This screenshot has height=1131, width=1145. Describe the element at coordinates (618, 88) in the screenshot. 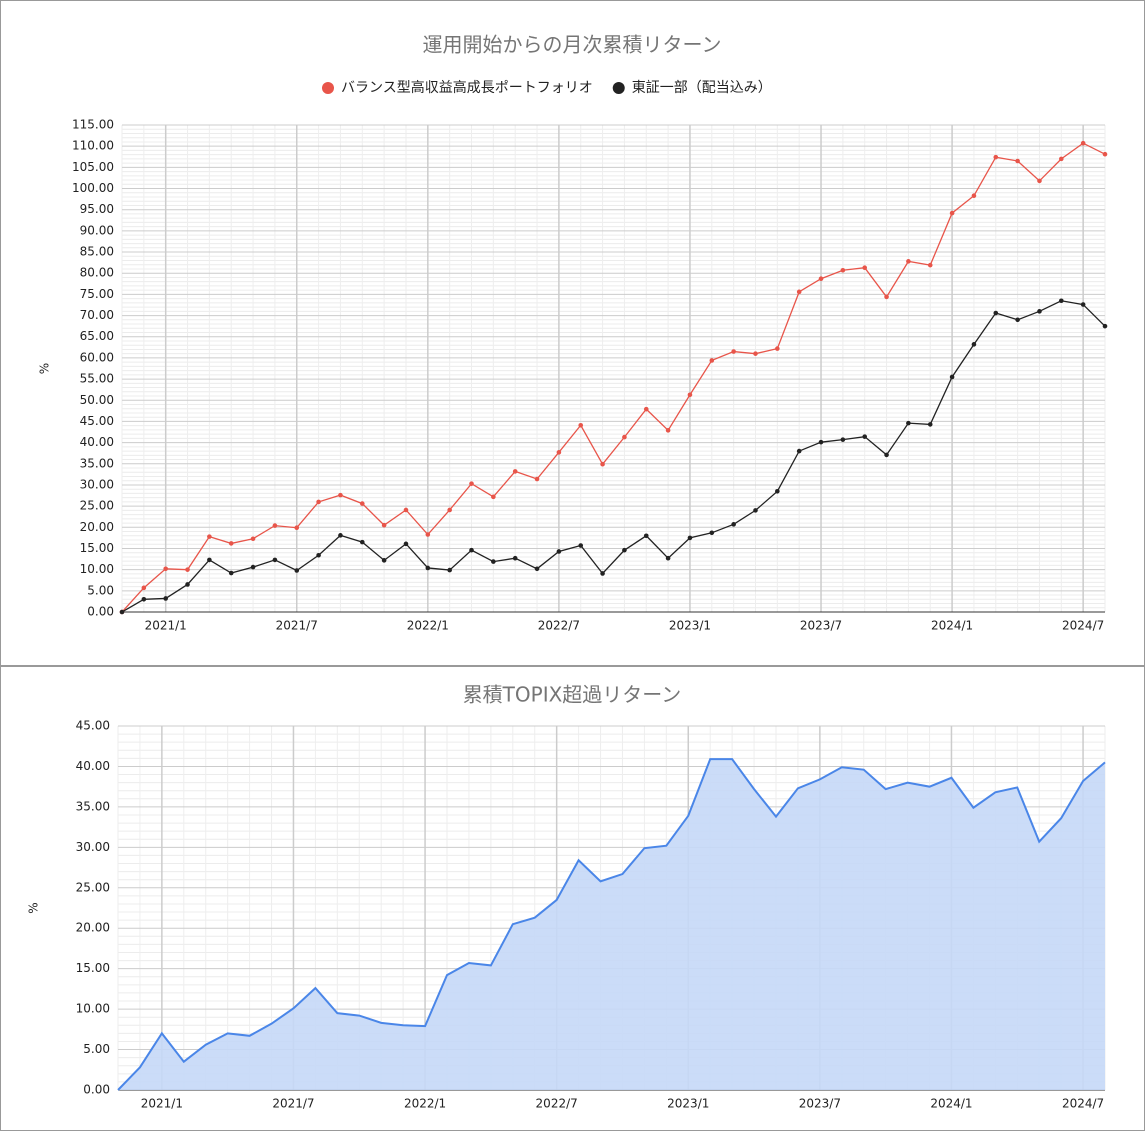

I see `legend-marker` at that location.